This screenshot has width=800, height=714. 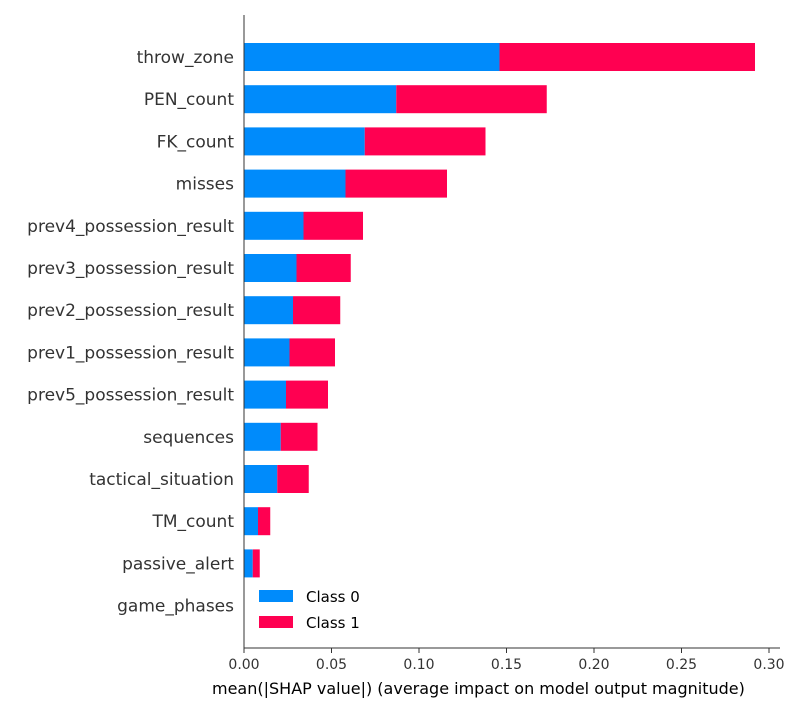 I want to click on x-tick-label: 0.05, so click(x=331, y=665).